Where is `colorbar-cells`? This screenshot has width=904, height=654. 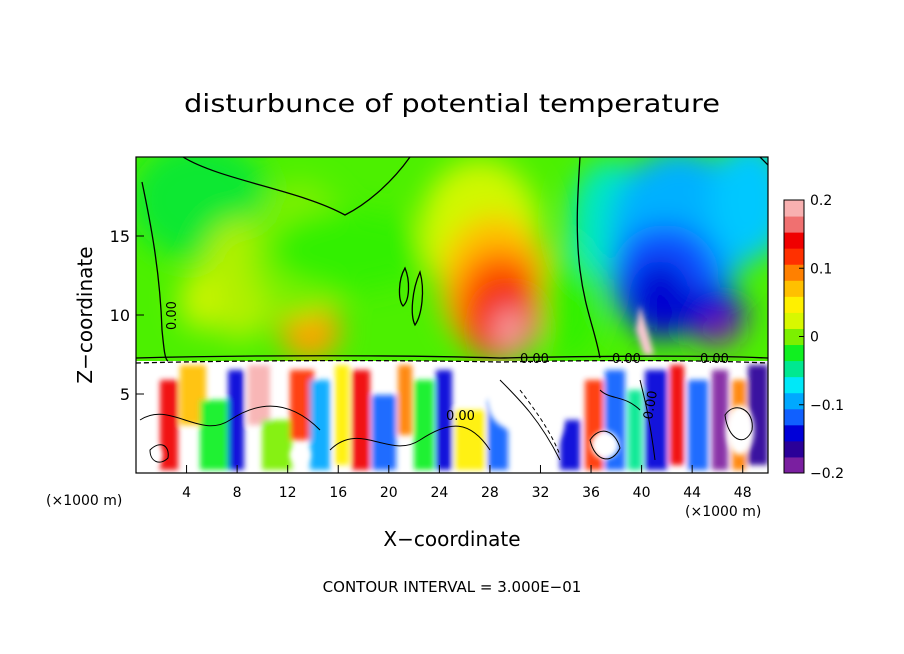 colorbar-cells is located at coordinates (794, 337).